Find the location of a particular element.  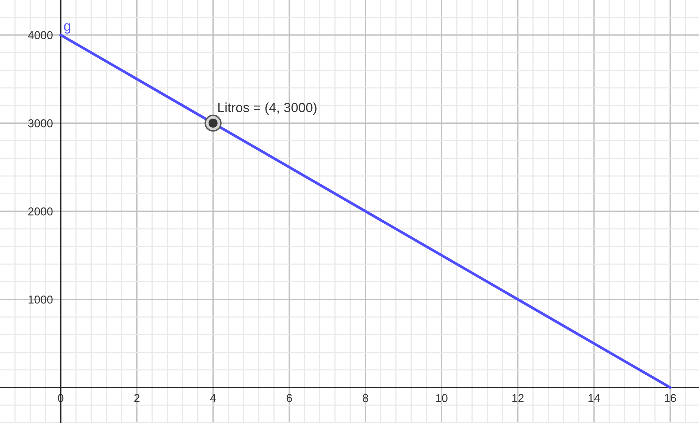

x-tick-label: 4 is located at coordinates (213, 398).